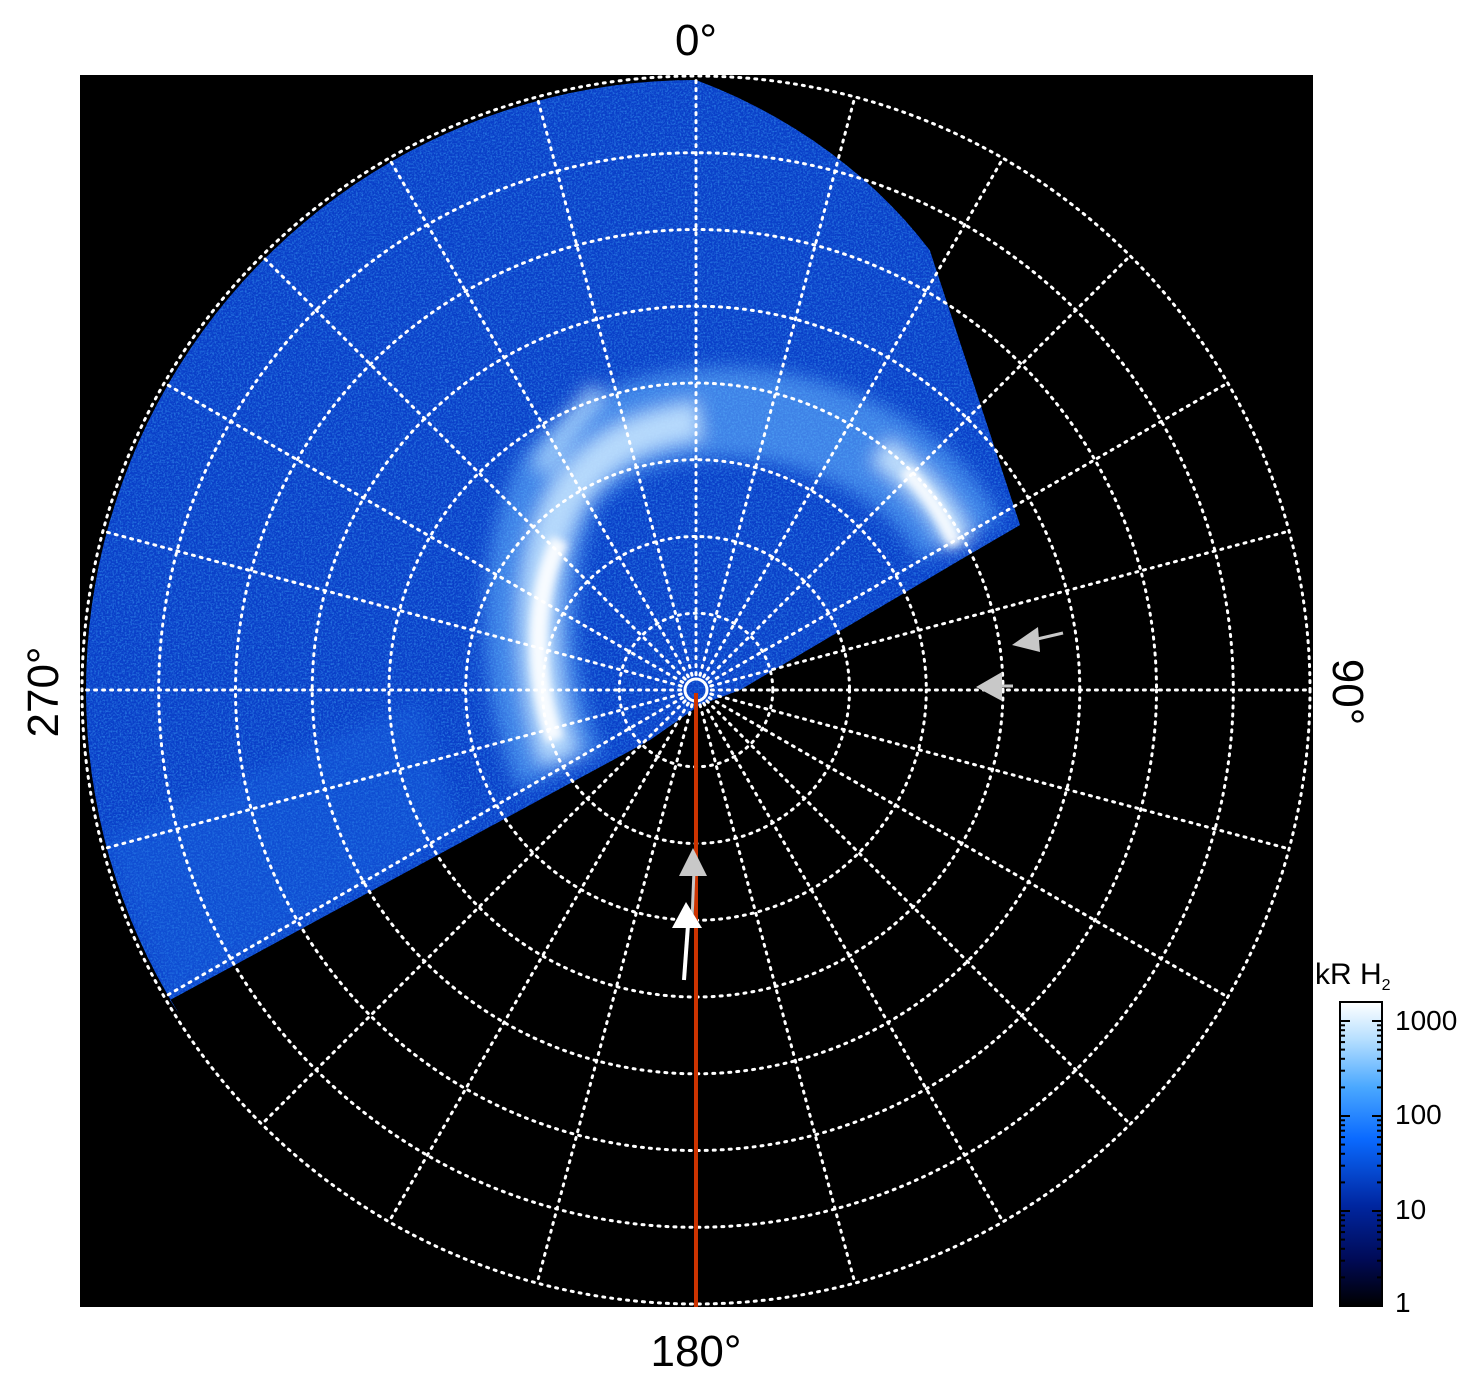 This screenshot has height=1384, width=1481. Describe the element at coordinates (695, 1351) in the screenshot. I see `angle-label-bottom: 180°` at that location.